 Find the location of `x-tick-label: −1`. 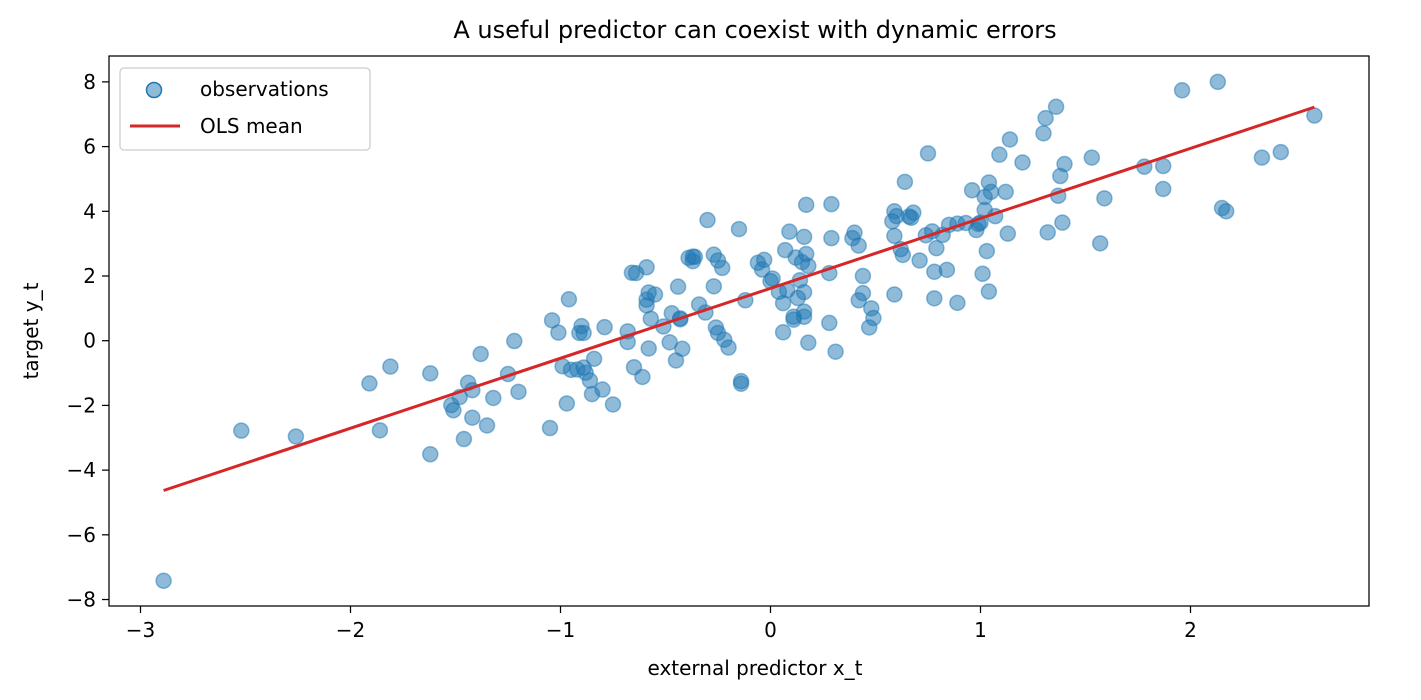

x-tick-label: −1 is located at coordinates (560, 630).